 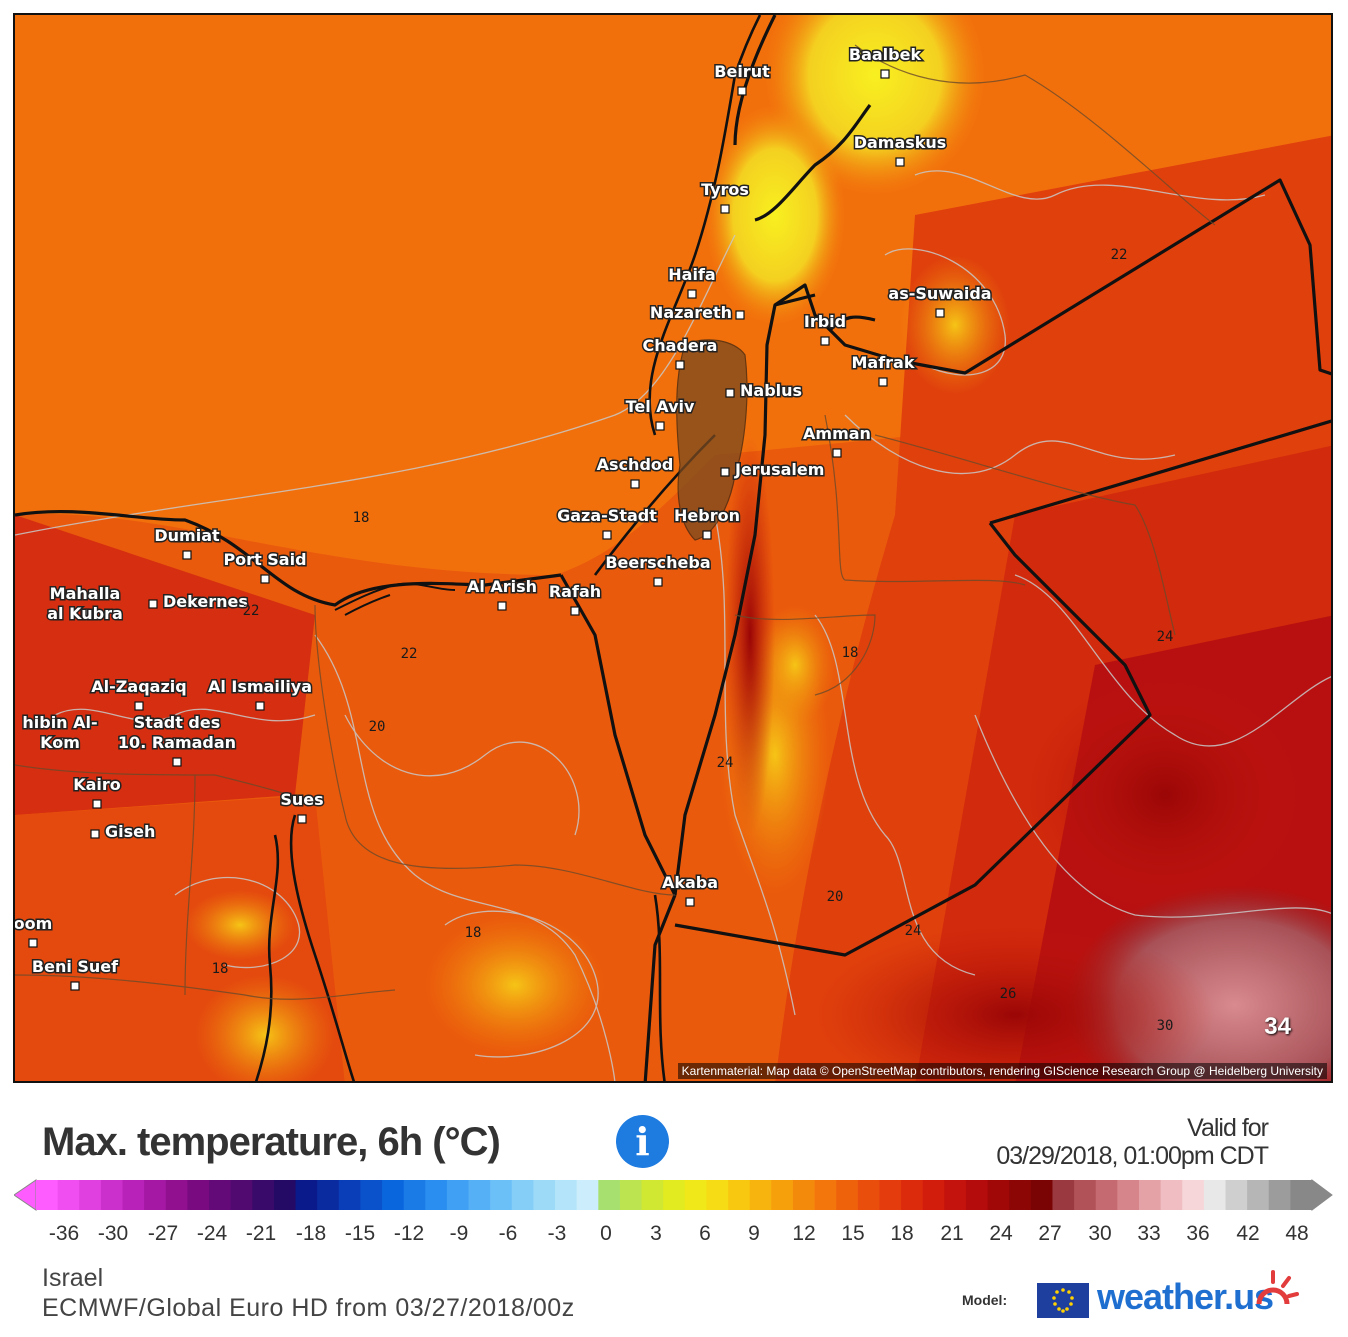 What do you see at coordinates (508, 1233) in the screenshot?
I see `scale-tick-label: -6` at bounding box center [508, 1233].